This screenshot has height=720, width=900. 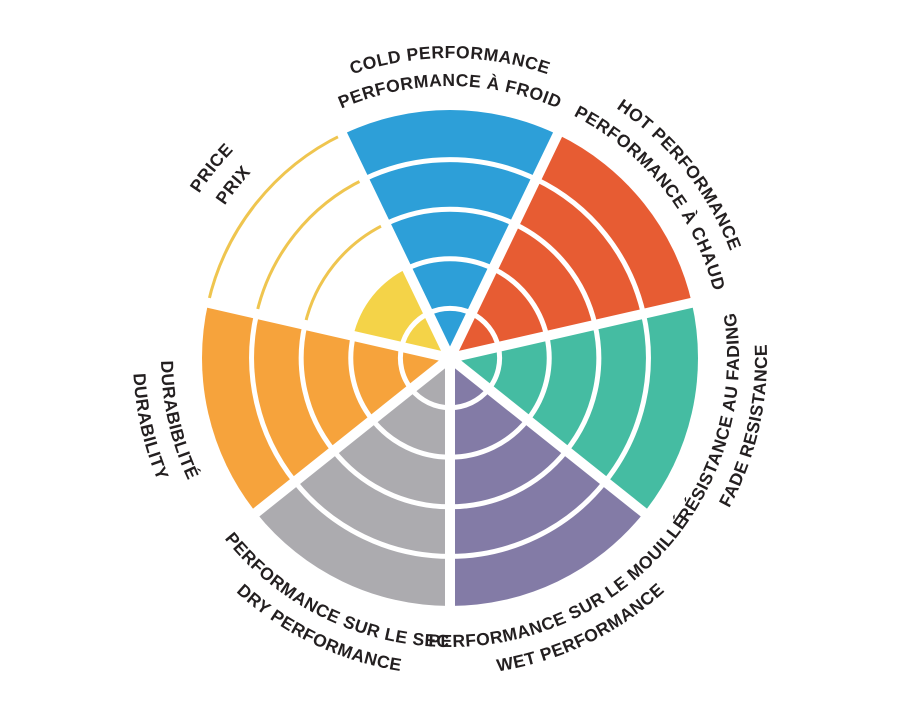 What do you see at coordinates (401, 313) in the screenshot?
I see `sector-price` at bounding box center [401, 313].